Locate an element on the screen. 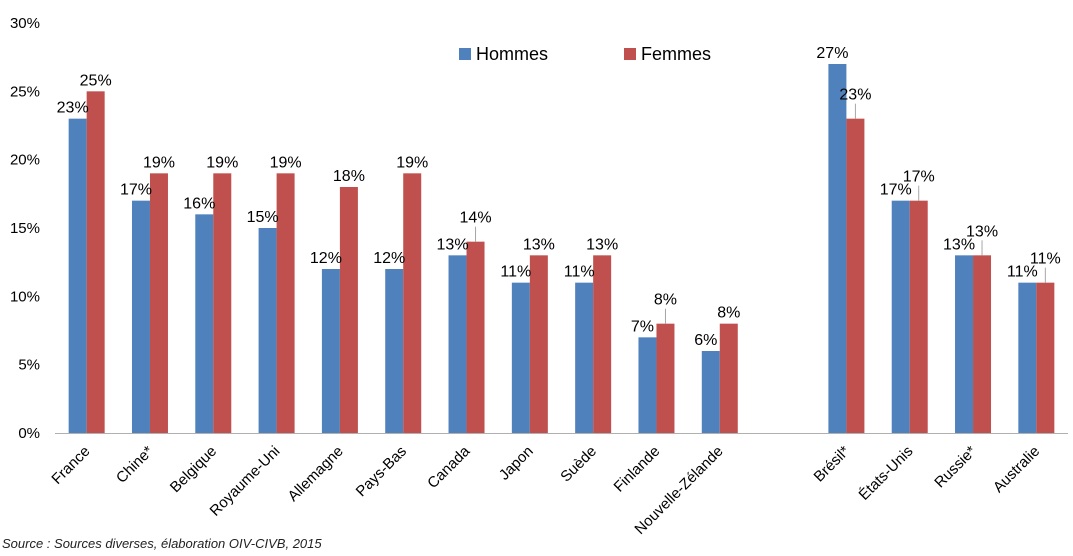  legend: Hommes Femmes is located at coordinates (585, 54).